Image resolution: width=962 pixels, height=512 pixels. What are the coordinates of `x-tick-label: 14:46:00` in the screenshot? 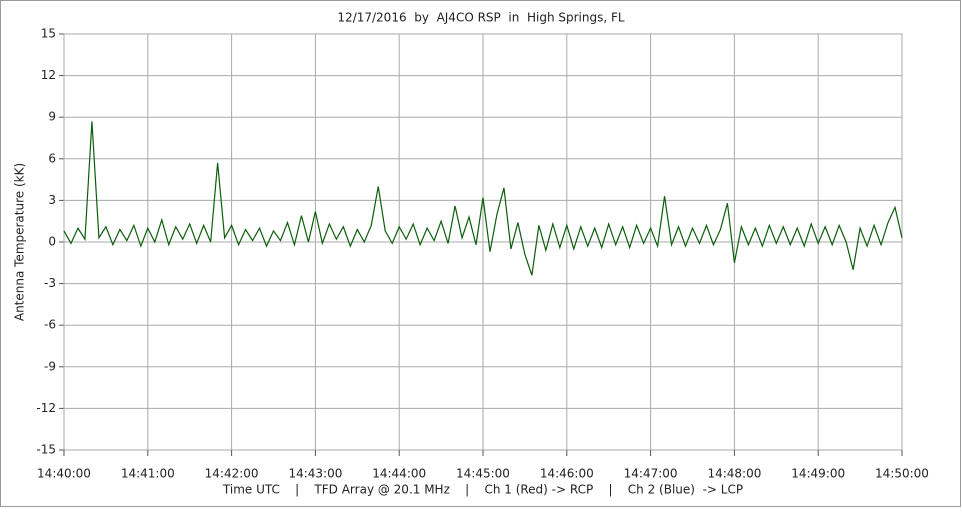 It's located at (567, 474).